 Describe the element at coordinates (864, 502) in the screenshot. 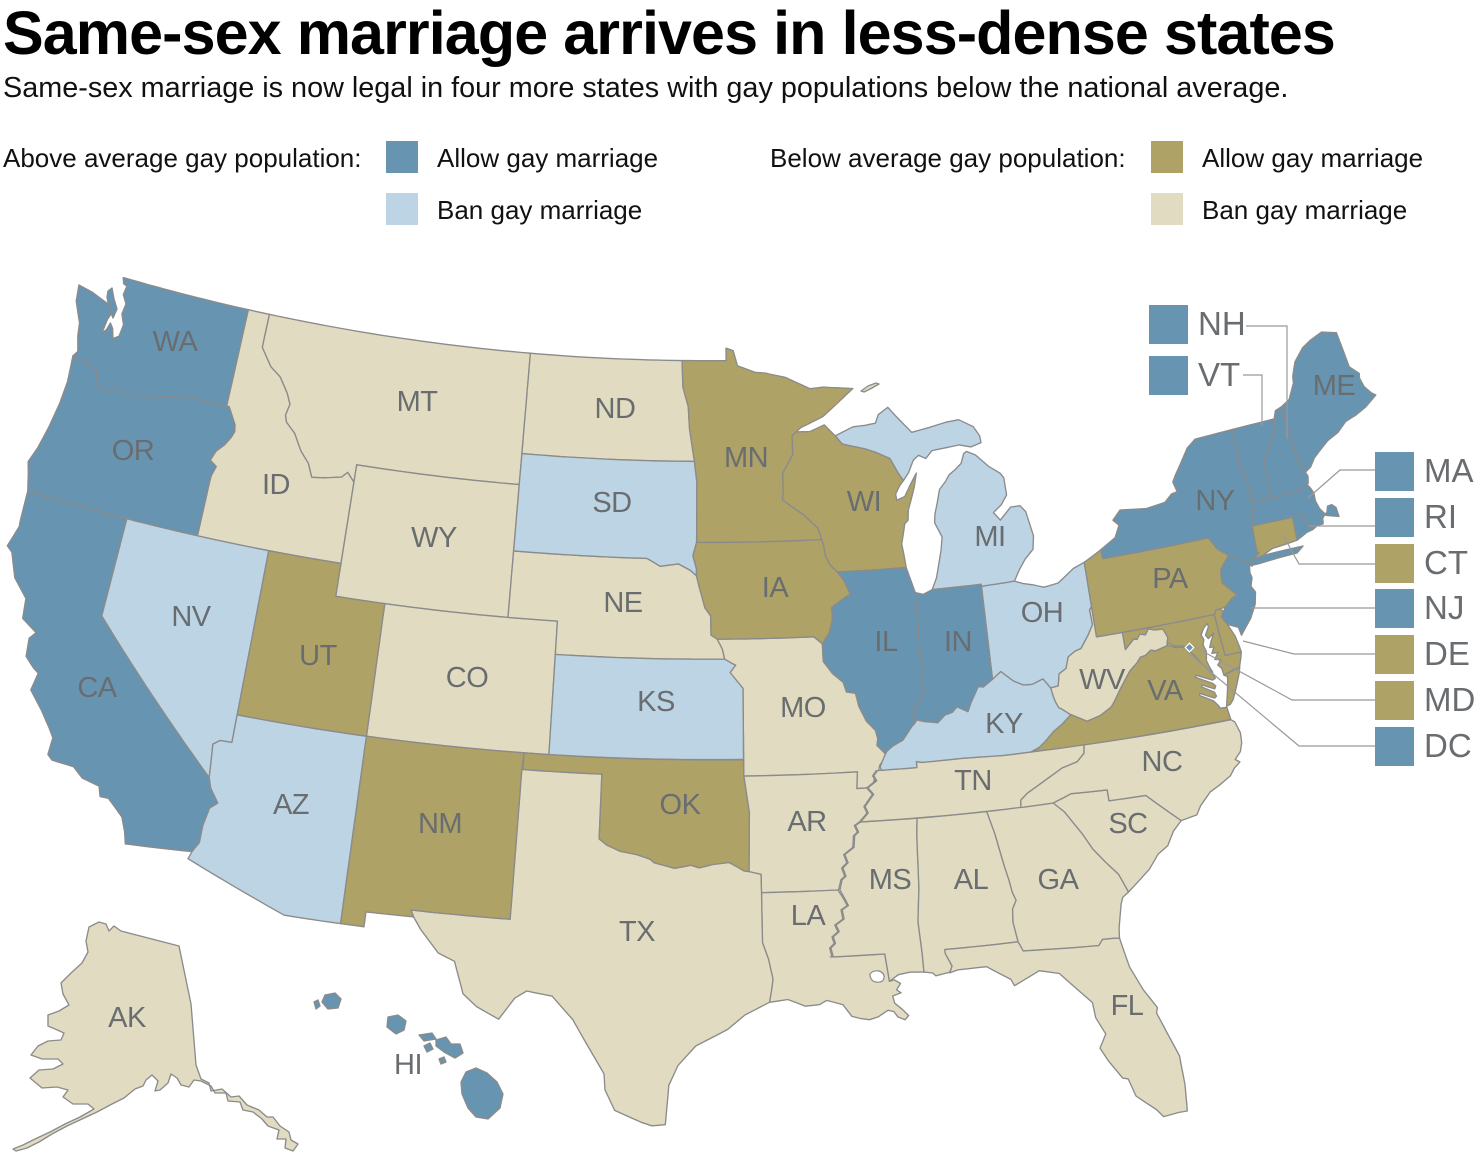

I see `svg-text: WI` at that location.